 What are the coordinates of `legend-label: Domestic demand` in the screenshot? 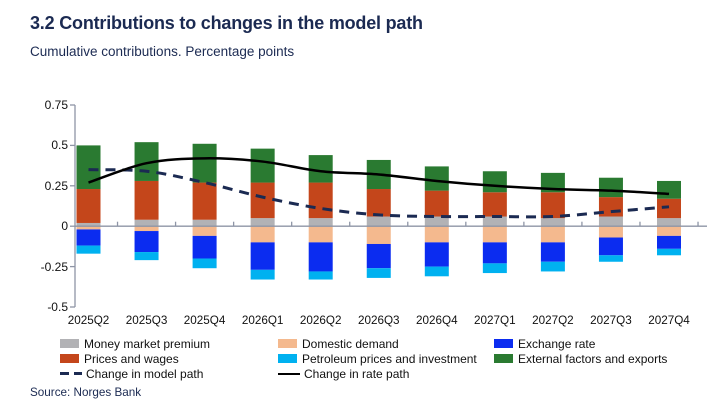 It's located at (350, 343).